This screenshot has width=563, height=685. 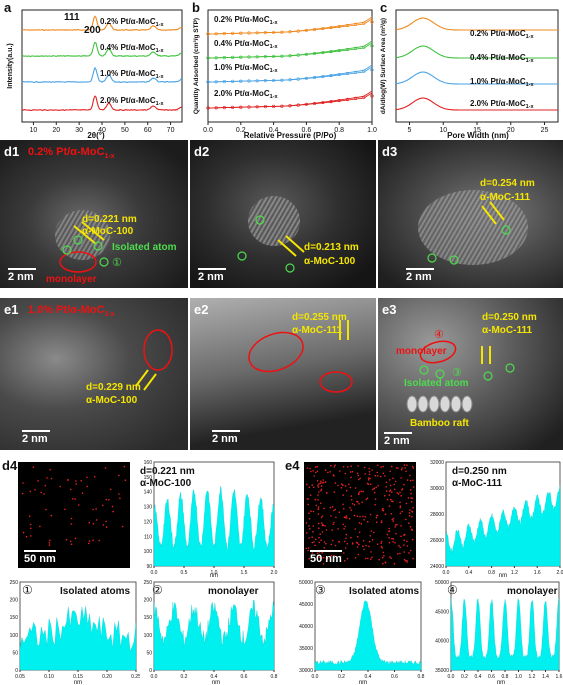 I want to click on p1-xtick-label: 0.20, so click(x=107, y=677).